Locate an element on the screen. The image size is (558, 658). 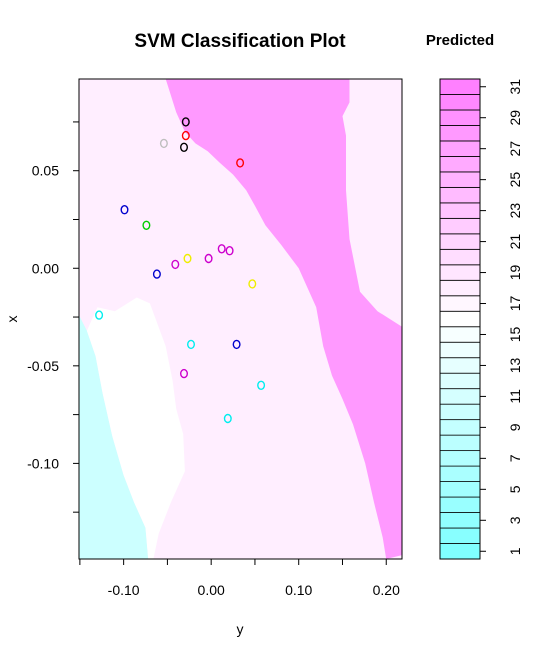
y-tick-label: -0.10 is located at coordinates (43, 463).